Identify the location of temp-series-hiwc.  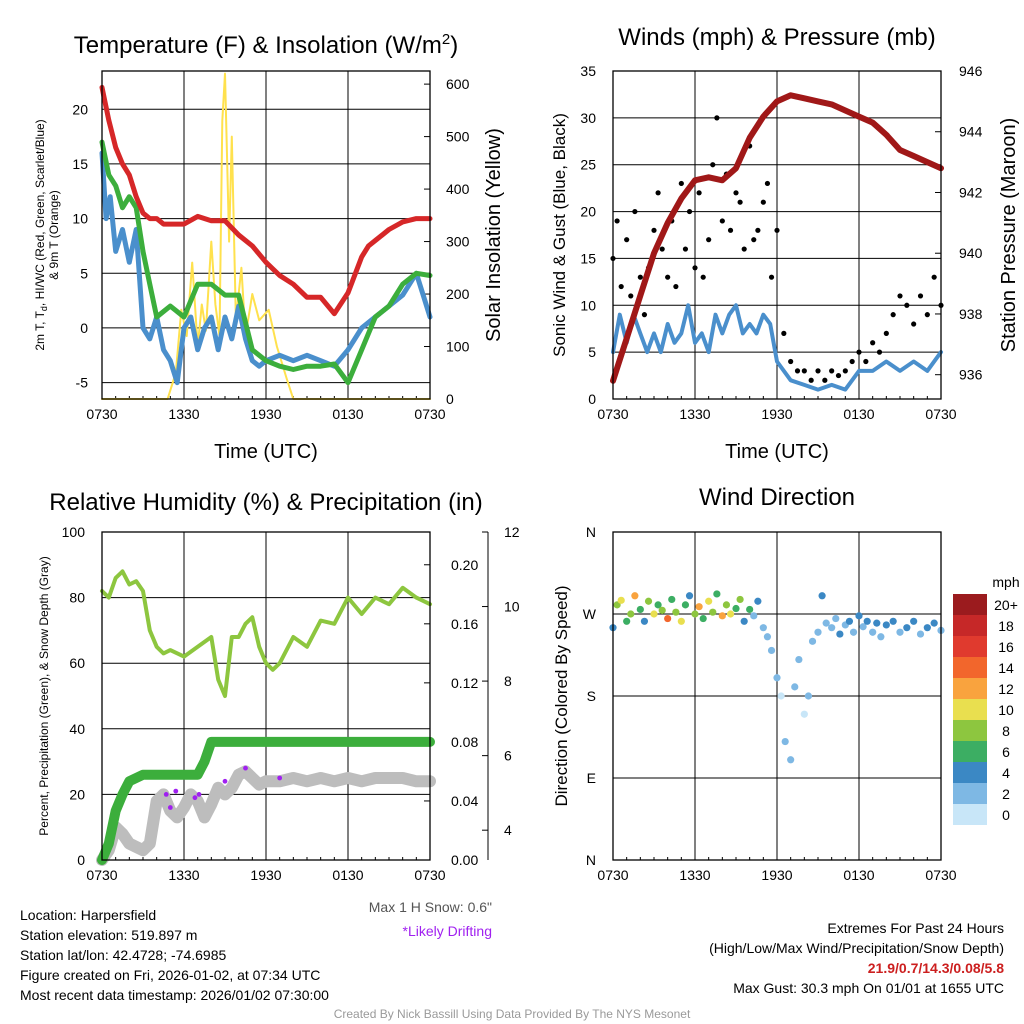
(266, 268).